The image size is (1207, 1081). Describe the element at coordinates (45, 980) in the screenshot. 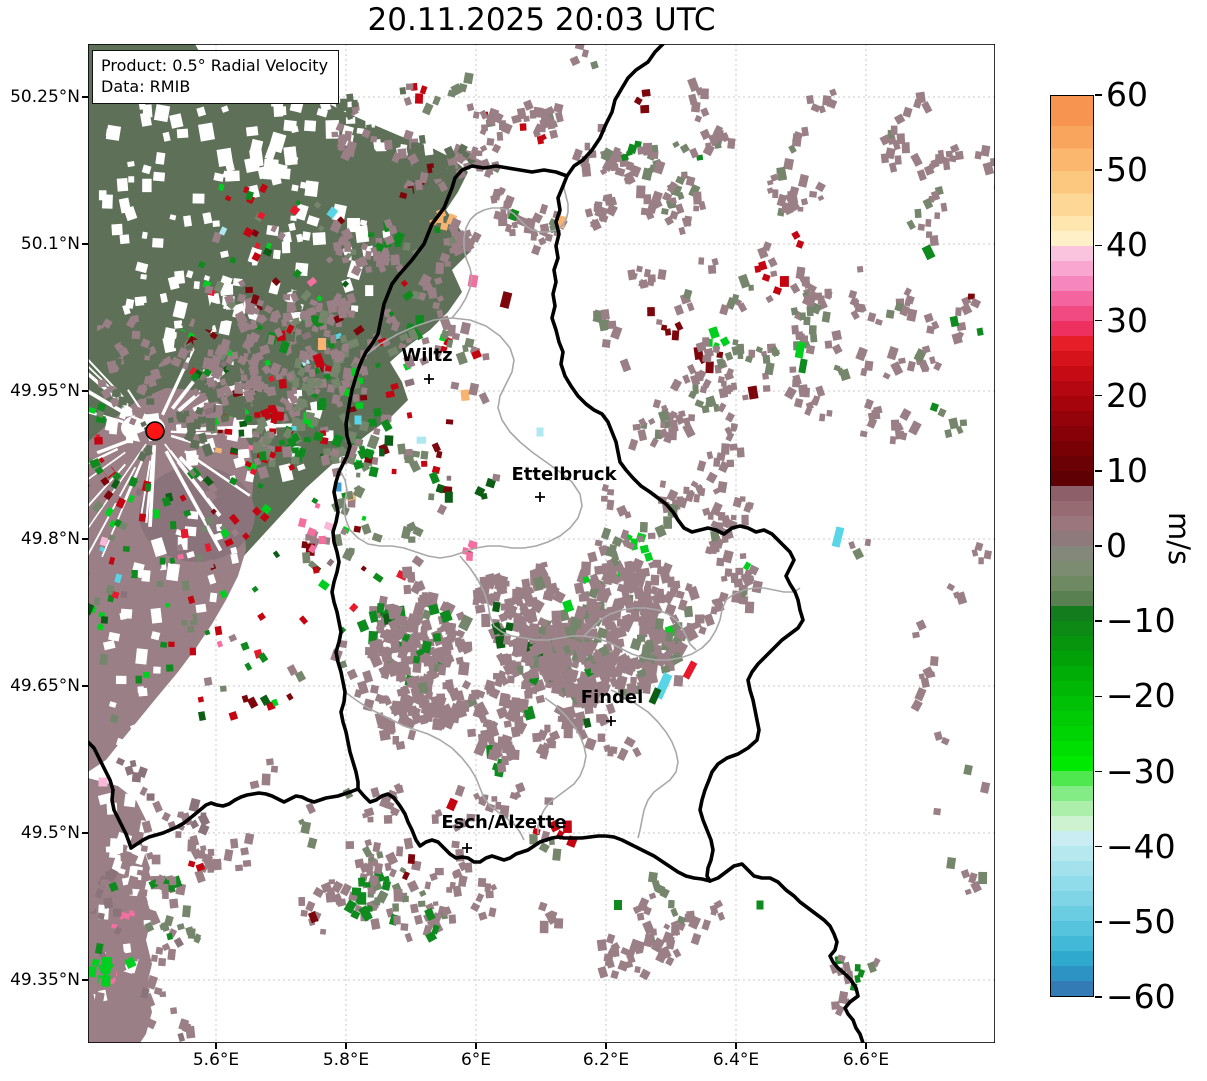

I see `y-tick-label: 49.35°N` at that location.